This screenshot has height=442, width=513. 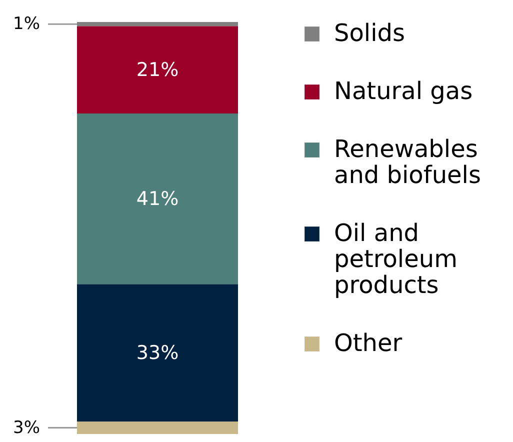 What do you see at coordinates (403, 91) in the screenshot?
I see `legend-label: Natural gas` at bounding box center [403, 91].